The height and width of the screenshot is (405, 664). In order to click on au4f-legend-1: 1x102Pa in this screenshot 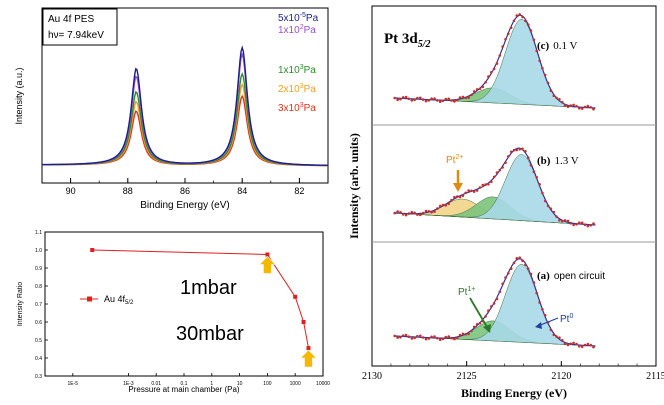, I will do `click(297, 30)`.